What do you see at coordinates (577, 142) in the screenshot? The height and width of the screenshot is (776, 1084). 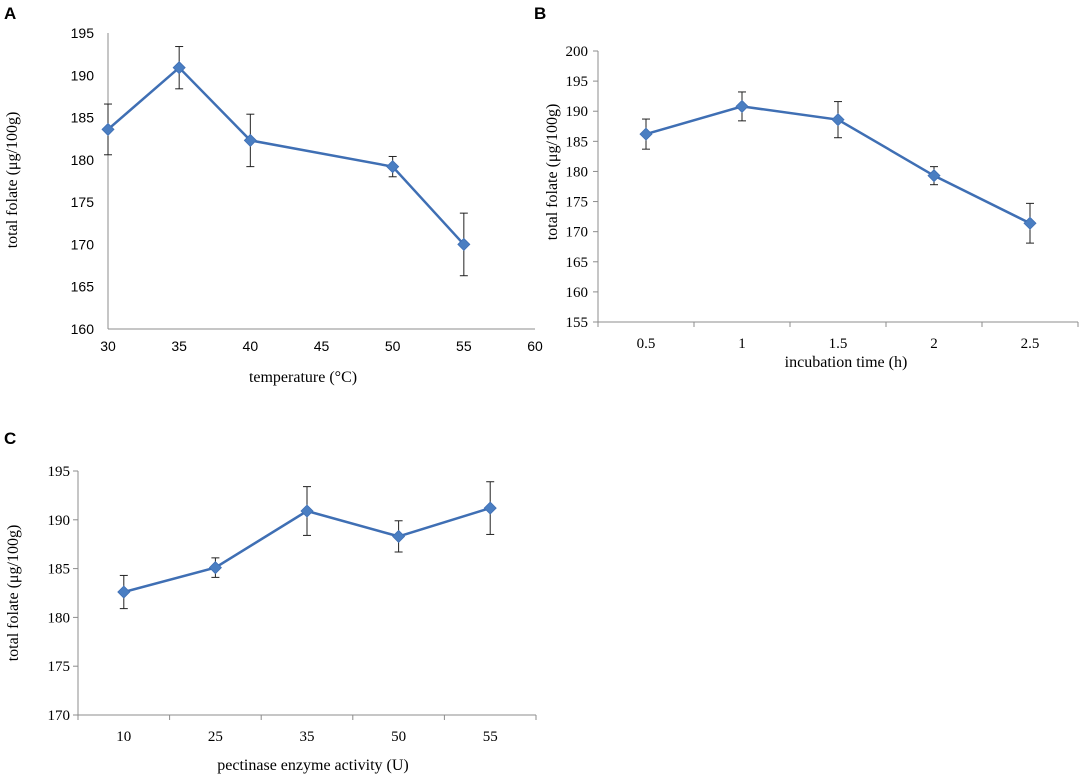 I see `y-tick-label-b: 185` at bounding box center [577, 142].